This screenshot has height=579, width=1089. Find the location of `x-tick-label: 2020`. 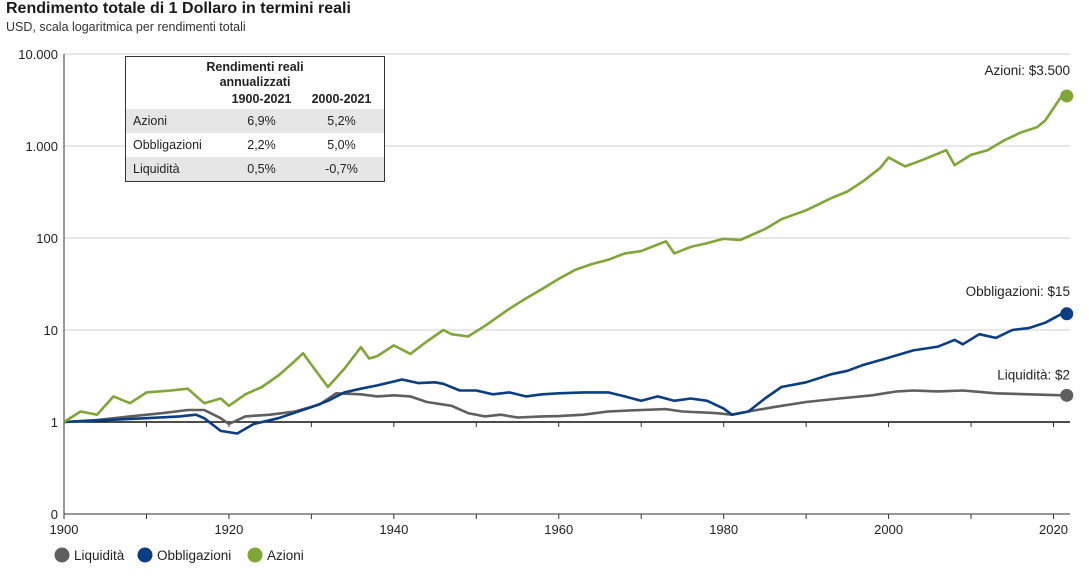

x-tick-label: 2020 is located at coordinates (1053, 529).